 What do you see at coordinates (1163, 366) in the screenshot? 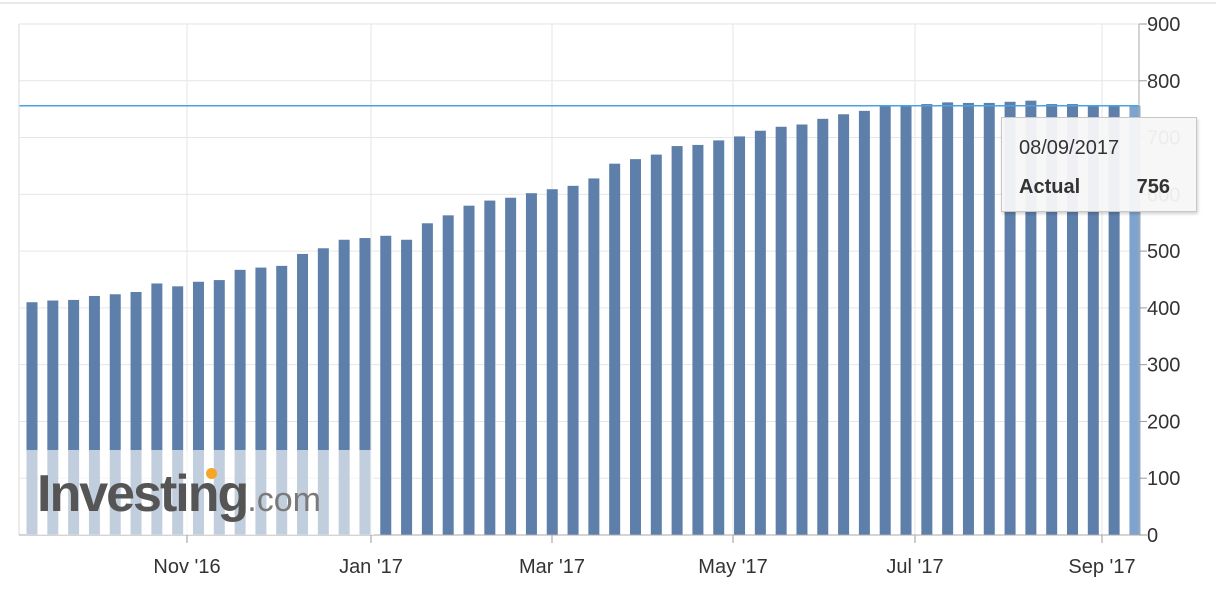
I see `y-tick-label: 300` at bounding box center [1163, 366].